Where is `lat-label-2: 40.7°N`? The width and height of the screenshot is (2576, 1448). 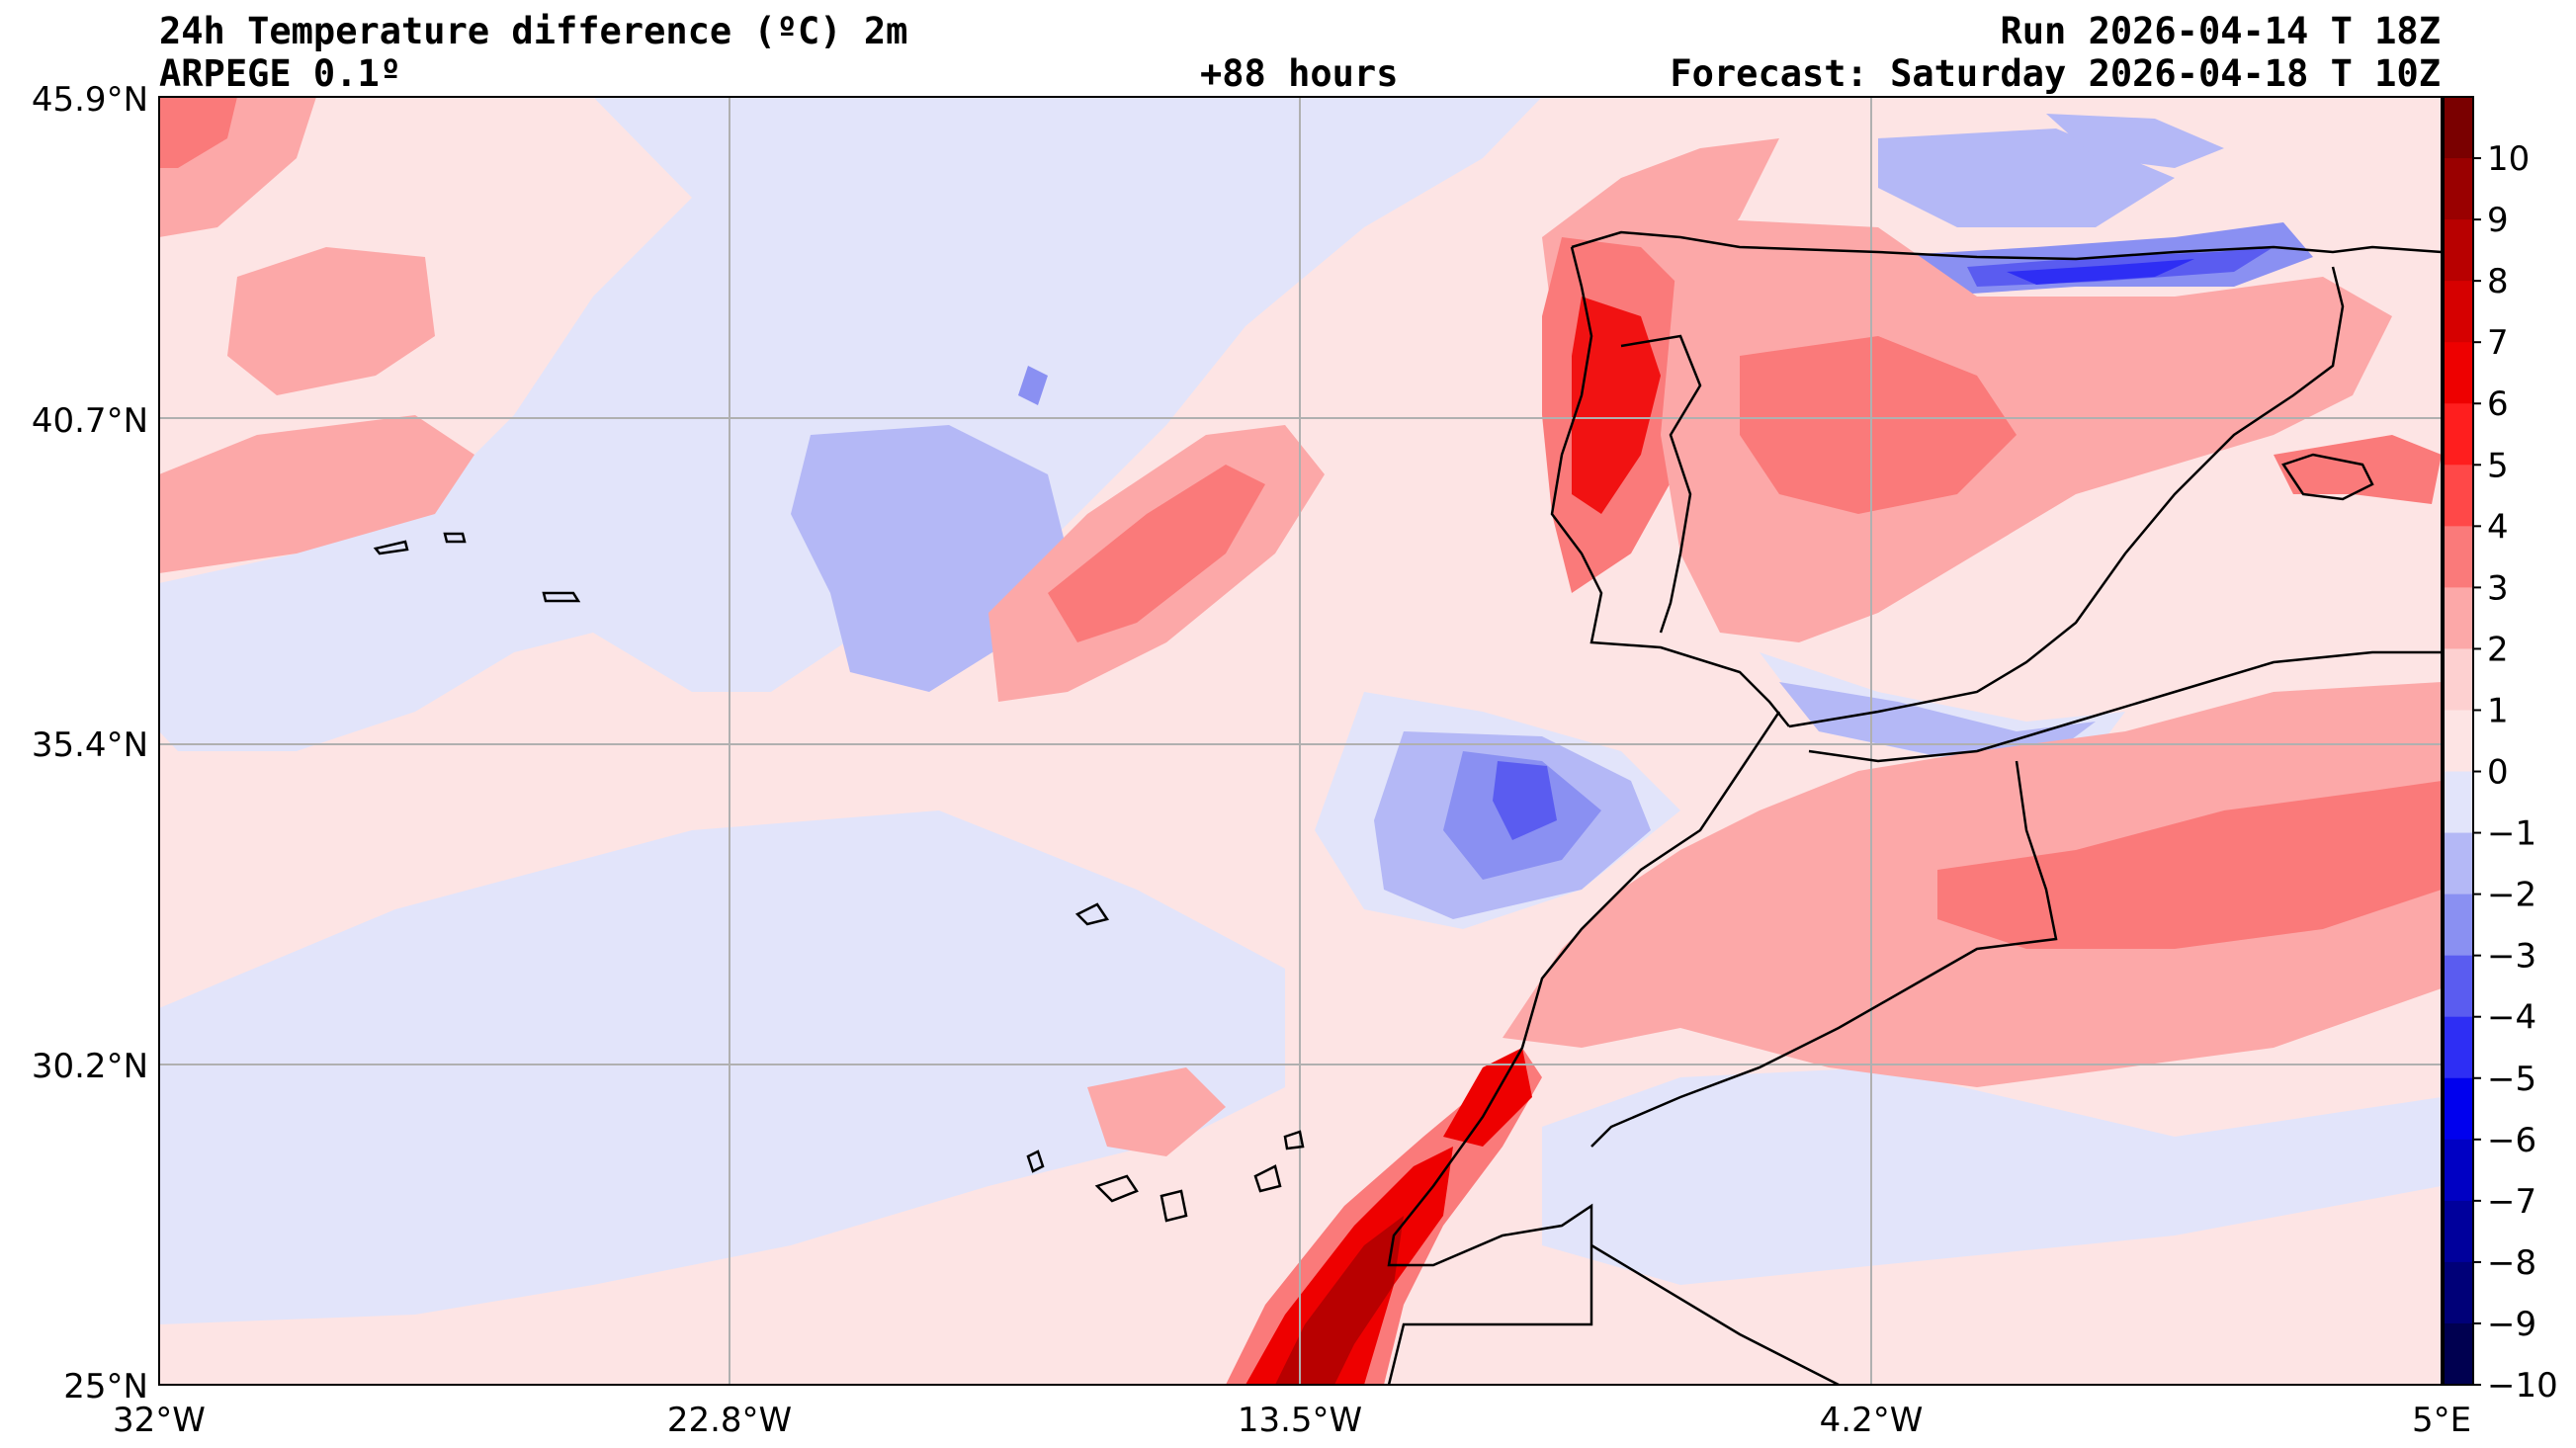
lat-label-2: 40.7°N is located at coordinates (90, 421).